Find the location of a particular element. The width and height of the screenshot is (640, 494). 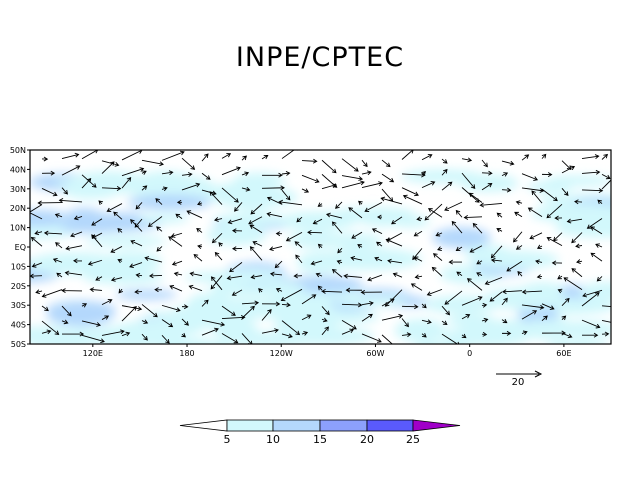

colorbar: 5 10 15 20 25 is located at coordinates (320, 432).